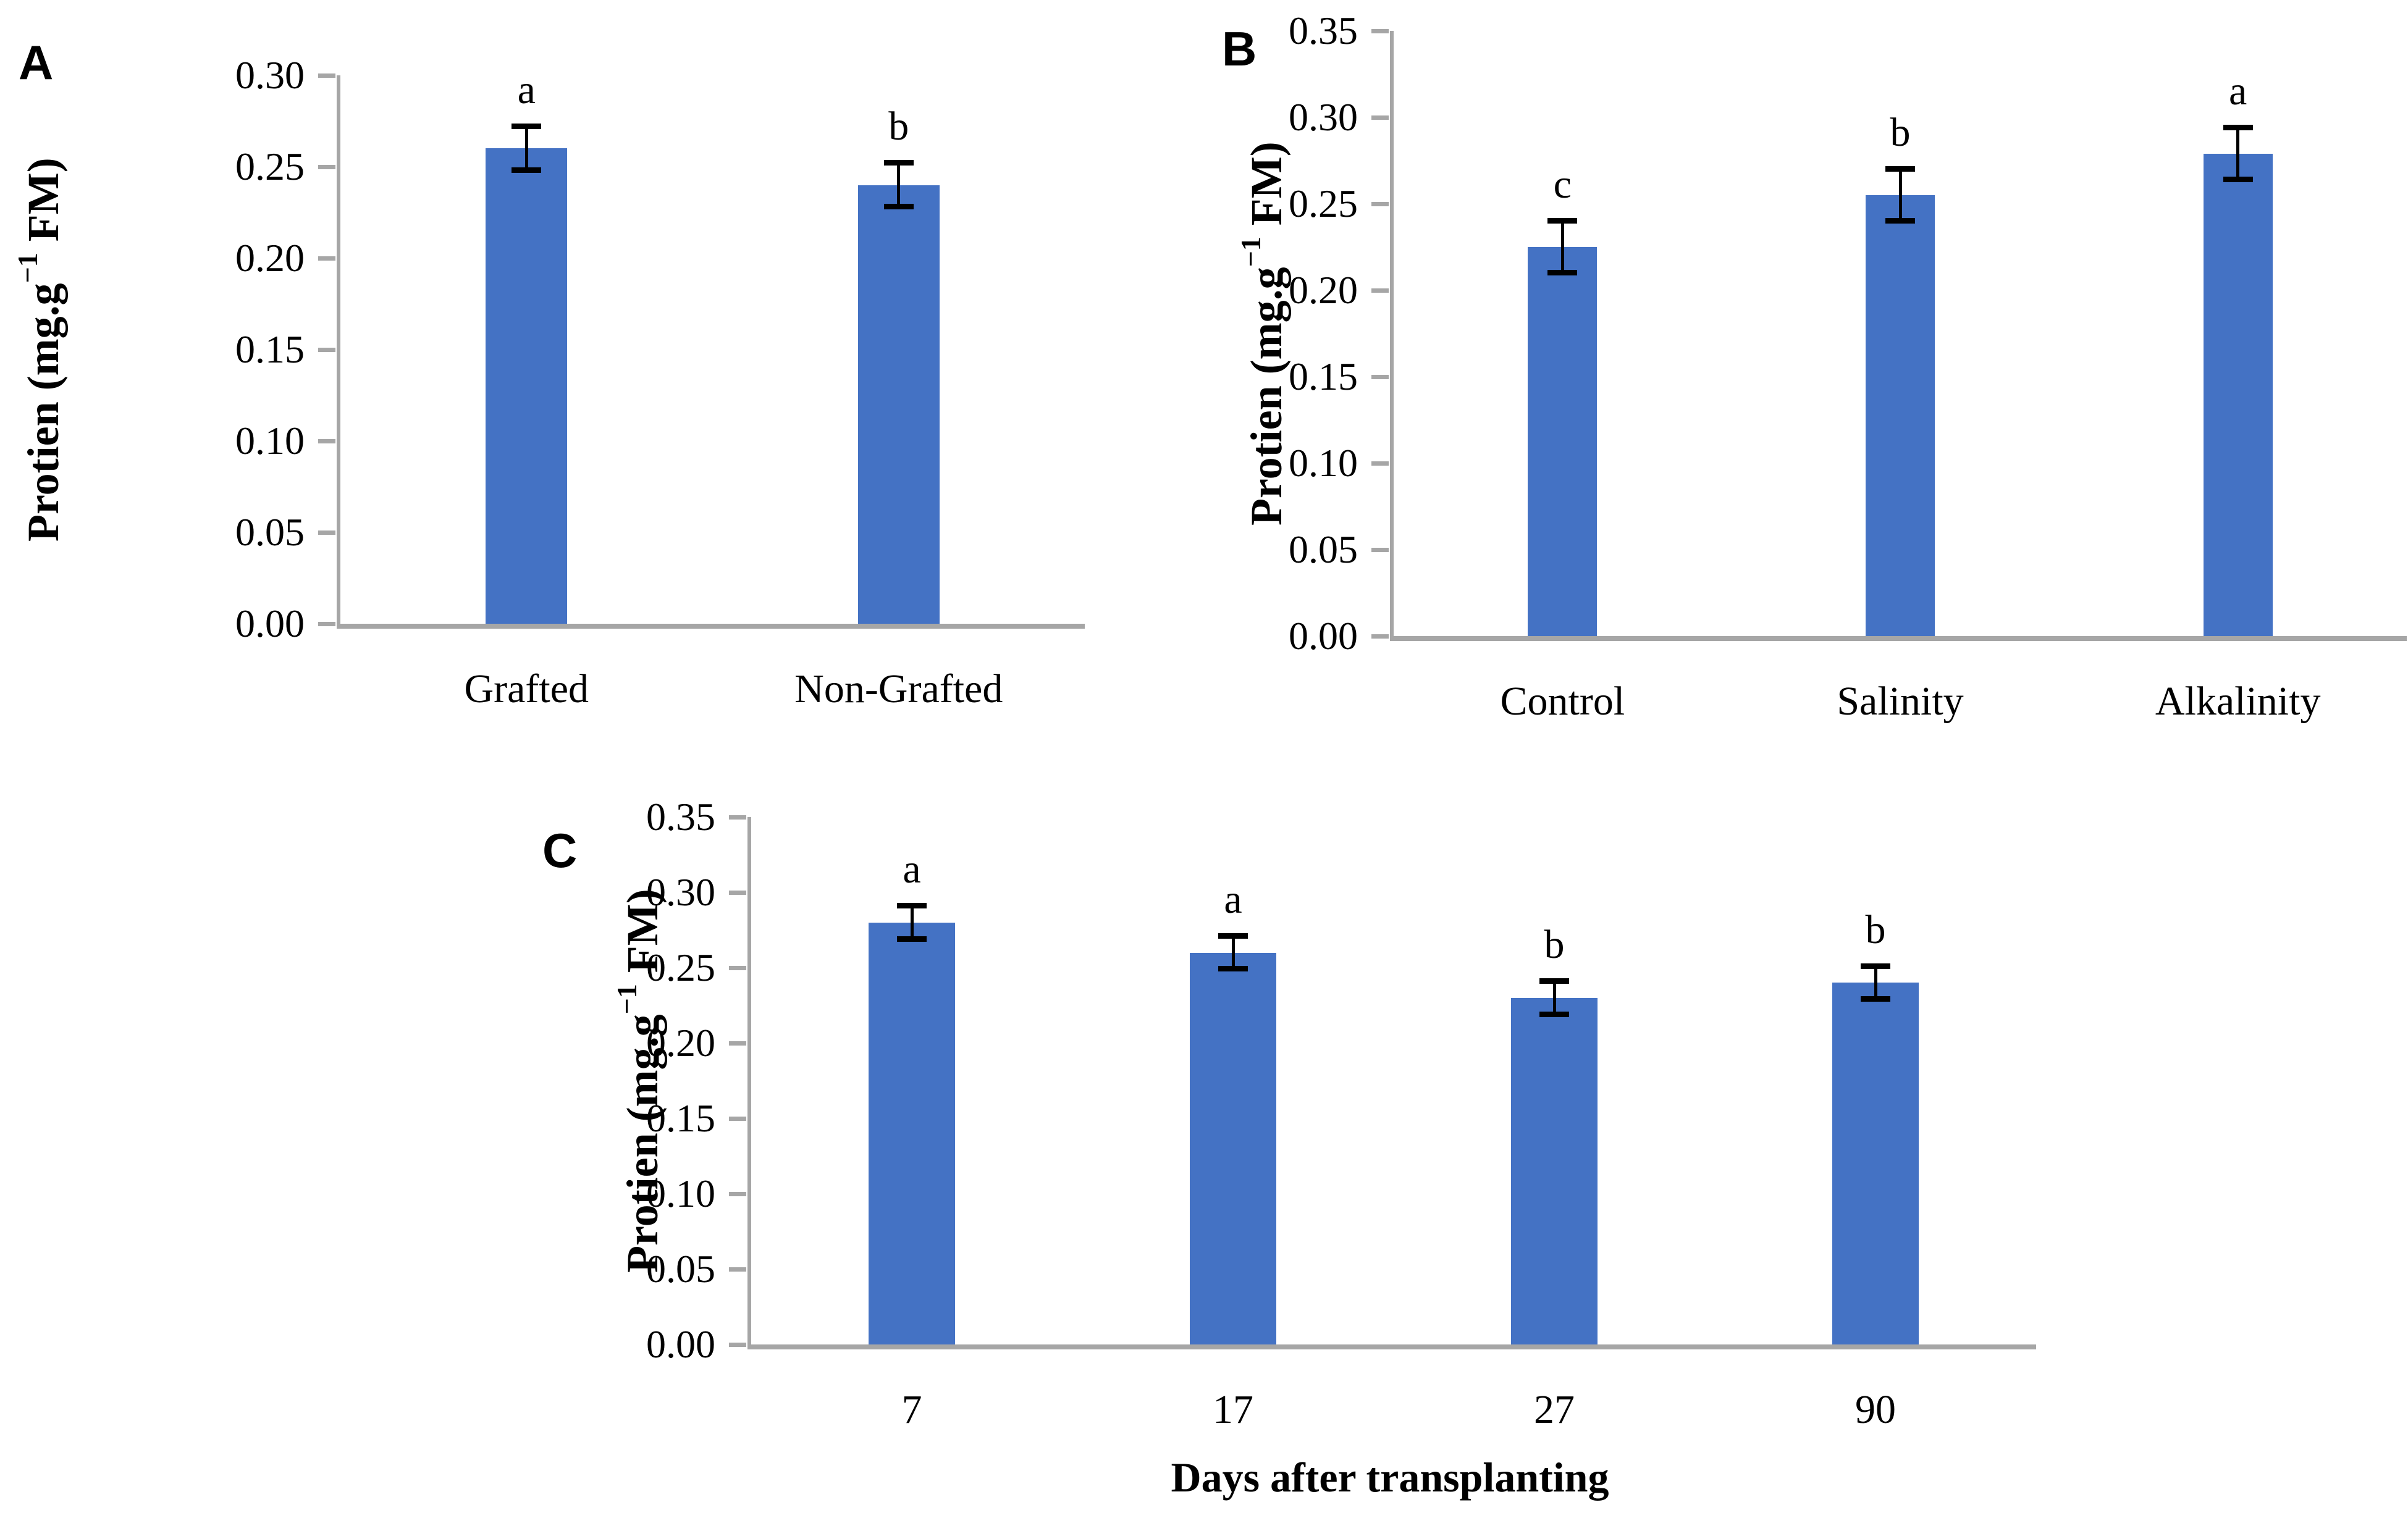 The image size is (2408, 1518). Describe the element at coordinates (43, 412) in the screenshot. I see `panel-a-y-axis-title-text: Protien (mg.g` at that location.